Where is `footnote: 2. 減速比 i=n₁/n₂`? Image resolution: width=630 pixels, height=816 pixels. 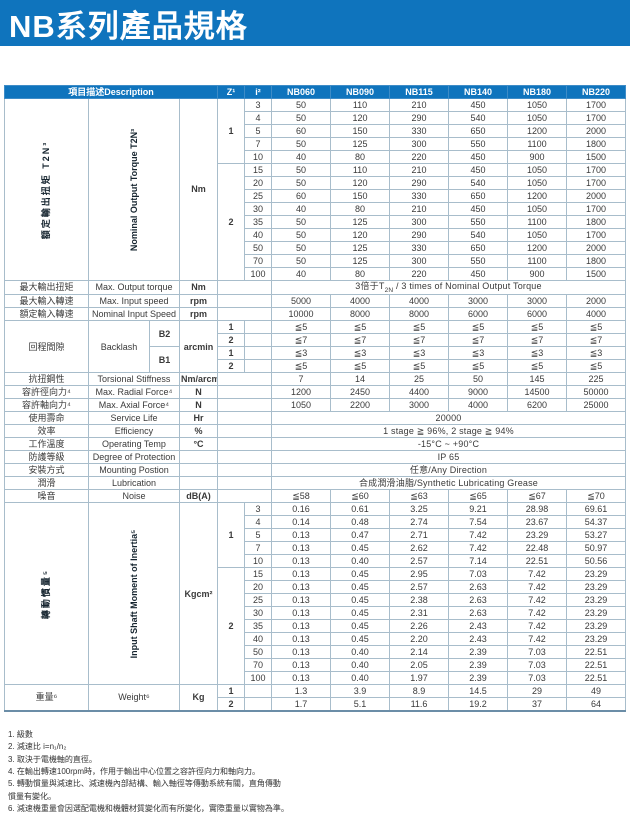 footnote: 2. 減速比 i=n₁/n₂ is located at coordinates (37, 747).